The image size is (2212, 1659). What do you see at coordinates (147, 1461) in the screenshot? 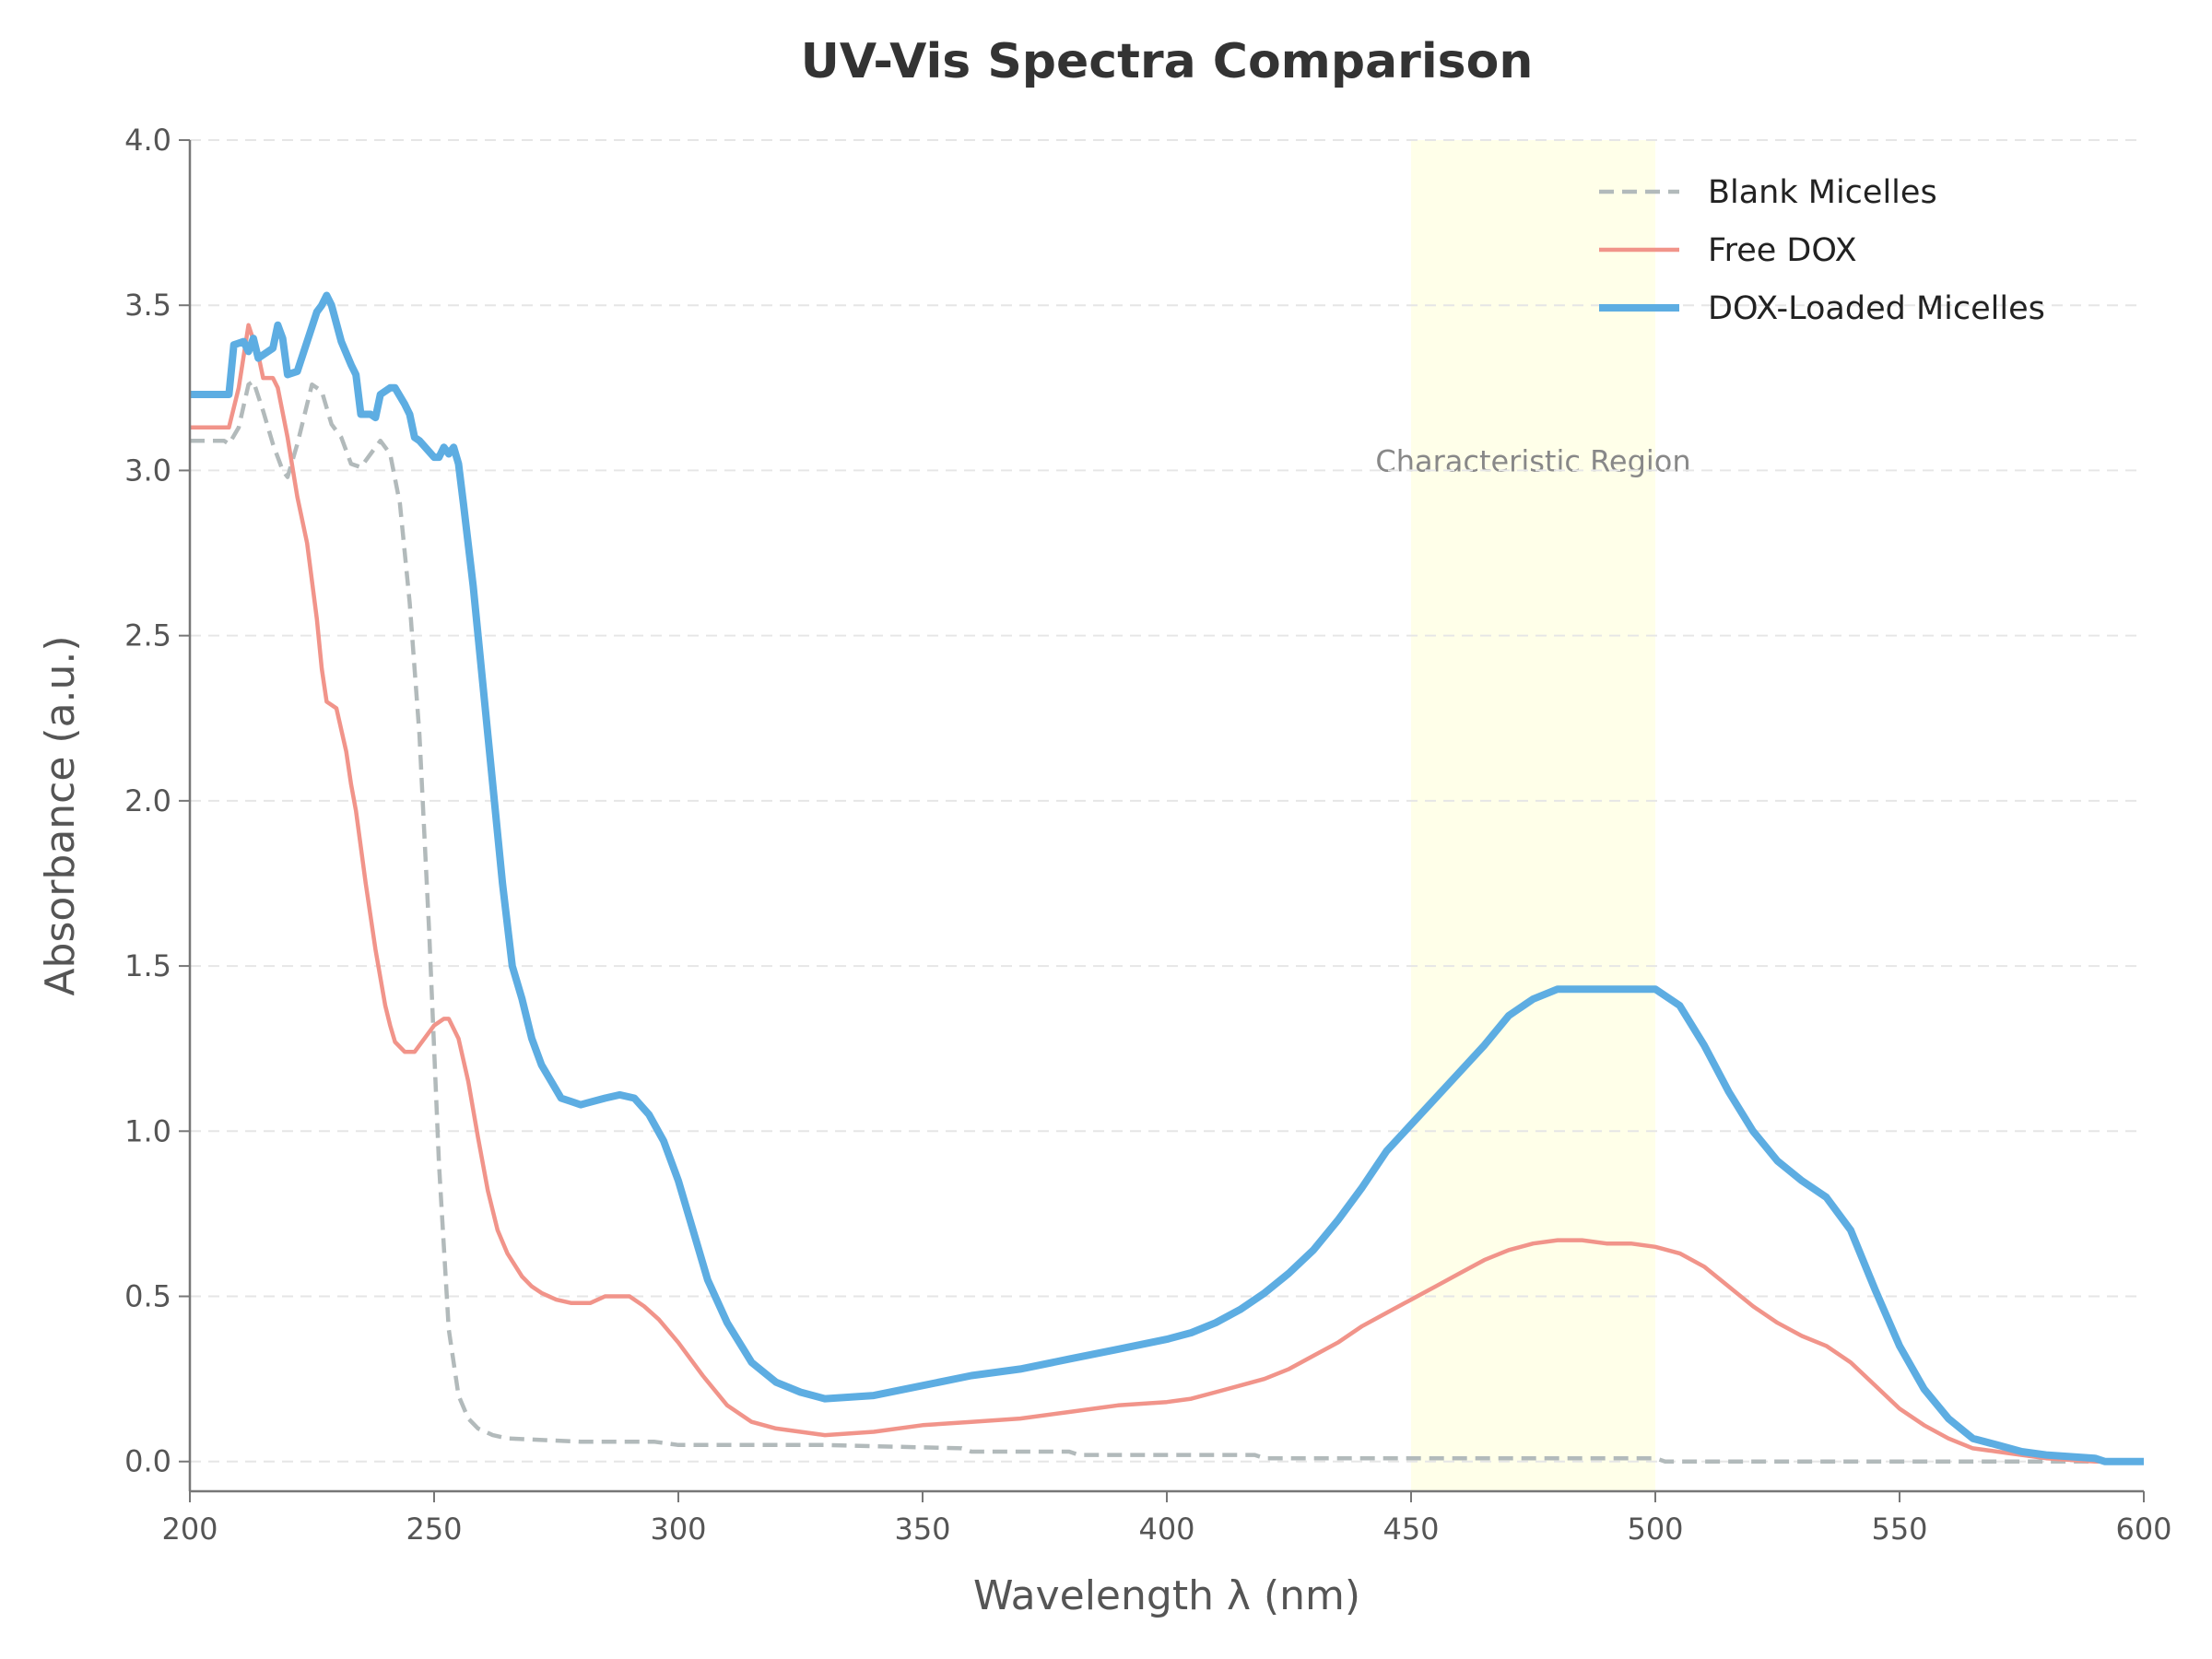
I see `y-tick-label: 0.0` at bounding box center [147, 1461].